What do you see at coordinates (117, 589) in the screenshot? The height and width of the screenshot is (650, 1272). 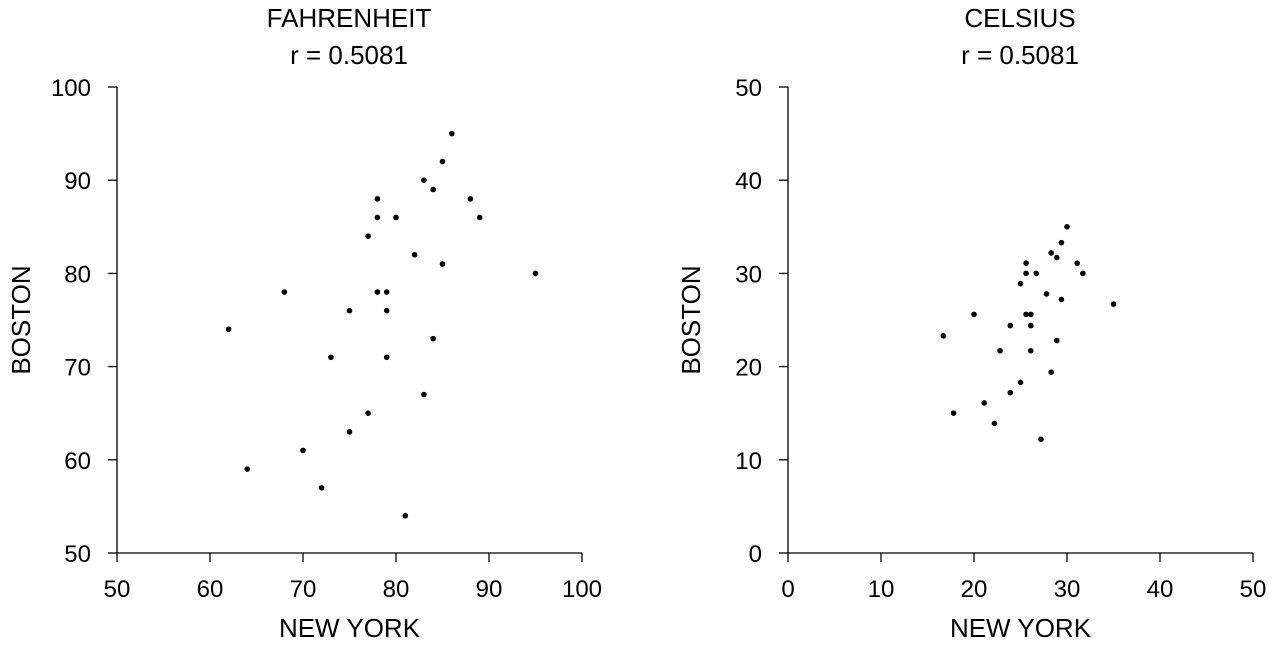 I see `chart-1-x-tick-label: 50` at bounding box center [117, 589].